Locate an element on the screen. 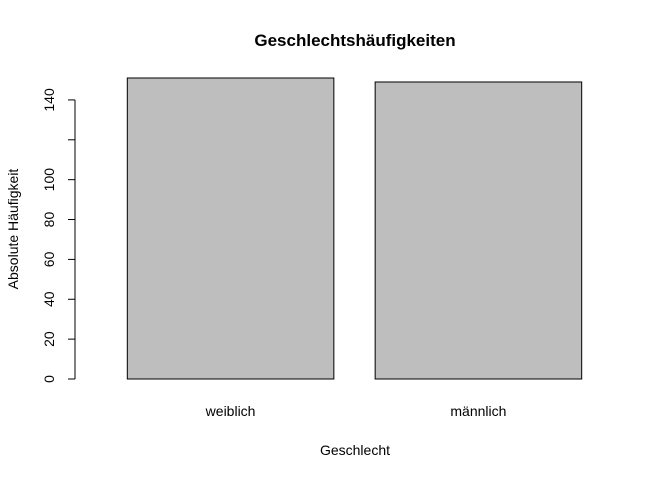  y-tick-label-2: 40 is located at coordinates (49, 299).